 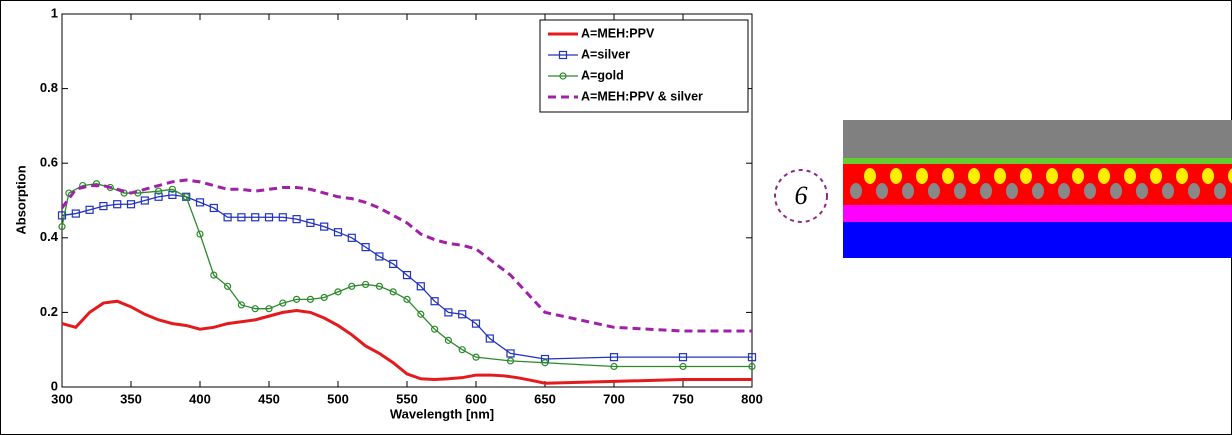 What do you see at coordinates (1003, 189) in the screenshot?
I see `layer-diagram: 6` at bounding box center [1003, 189].